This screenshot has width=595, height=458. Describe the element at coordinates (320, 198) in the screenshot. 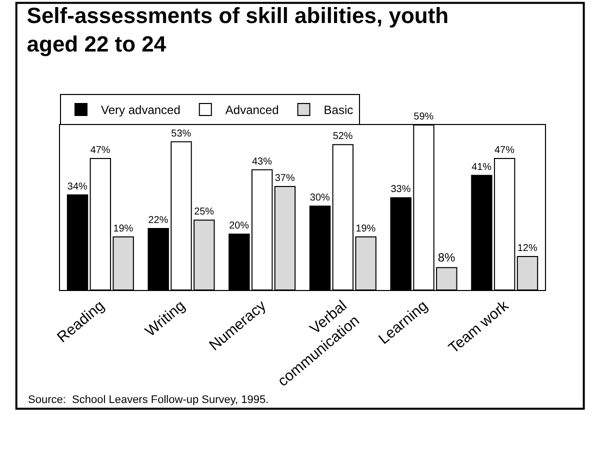

I see `data-label: 30%` at that location.